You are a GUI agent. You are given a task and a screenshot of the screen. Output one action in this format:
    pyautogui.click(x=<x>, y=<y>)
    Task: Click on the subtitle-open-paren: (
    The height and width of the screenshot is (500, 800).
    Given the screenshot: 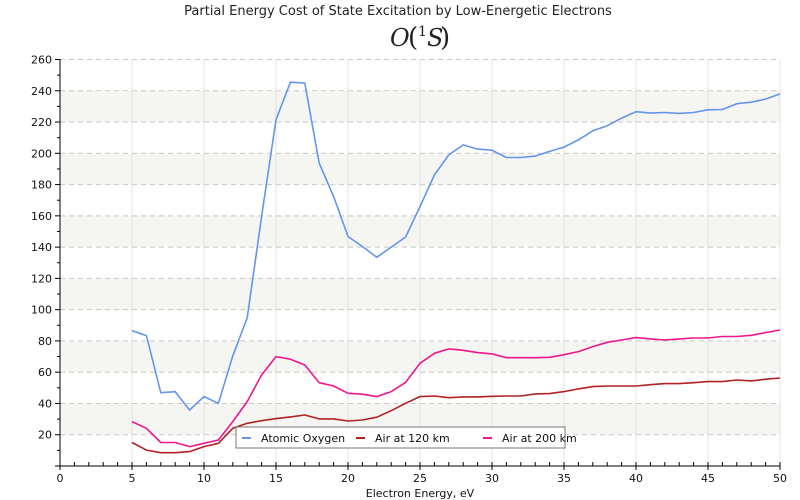 What is the action you would take?
    pyautogui.click(x=413, y=38)
    